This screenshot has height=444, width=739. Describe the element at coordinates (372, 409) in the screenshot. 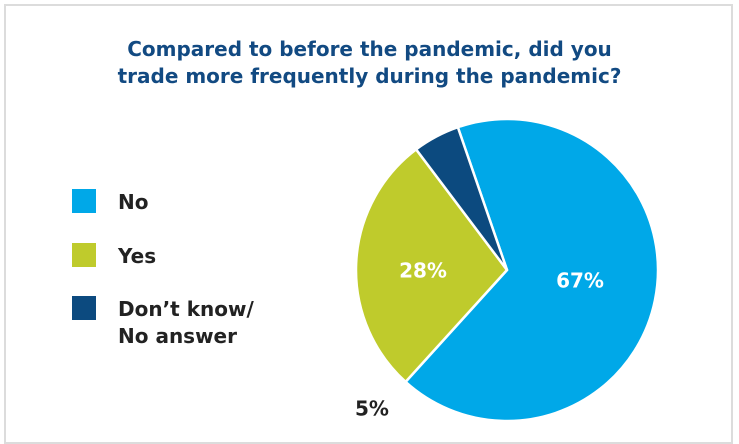

I see `slice-label-dont-know: 5%` at that location.